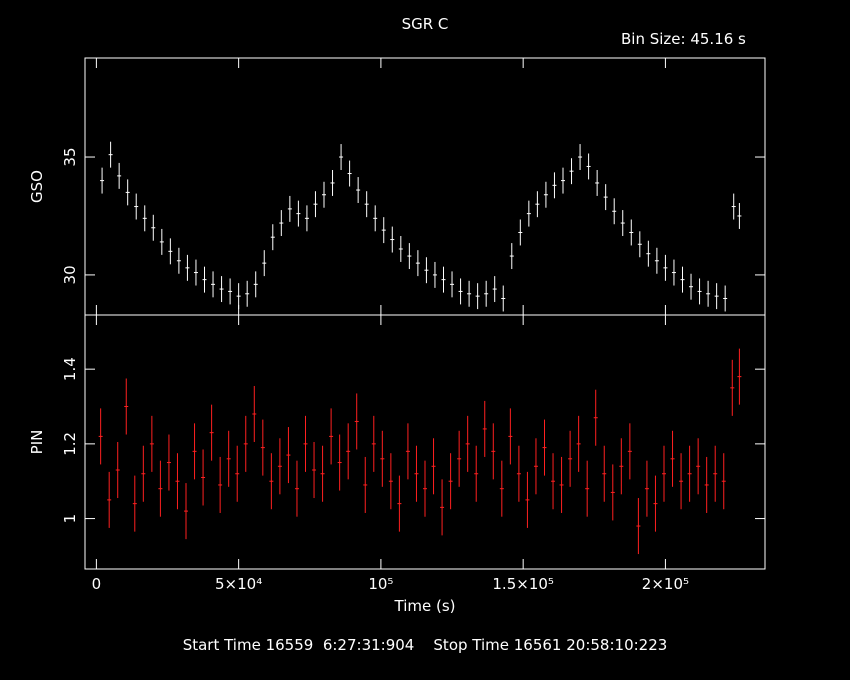 Image resolution: width=850 pixels, height=680 pixels. I want to click on pin-ytick-label: 1.4, so click(70, 369).